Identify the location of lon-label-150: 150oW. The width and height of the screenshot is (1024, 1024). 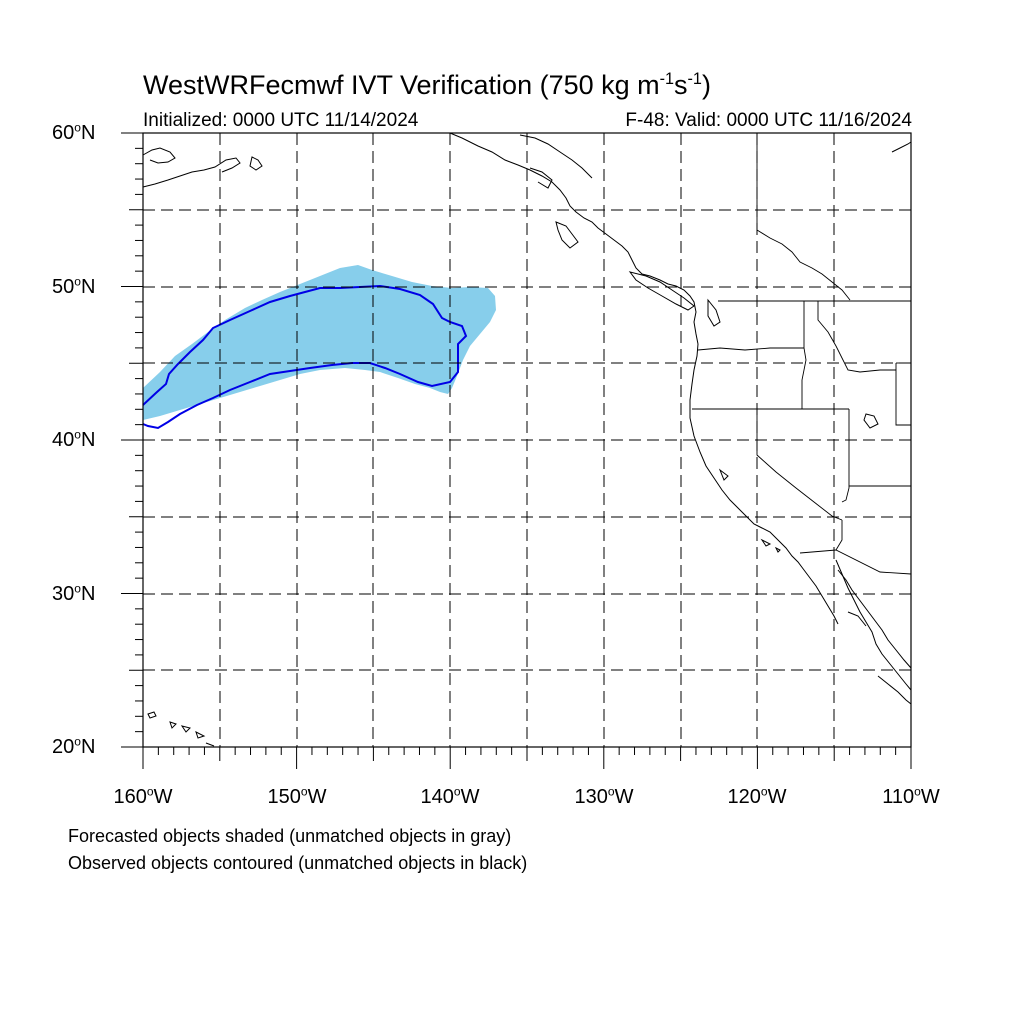
(297, 796).